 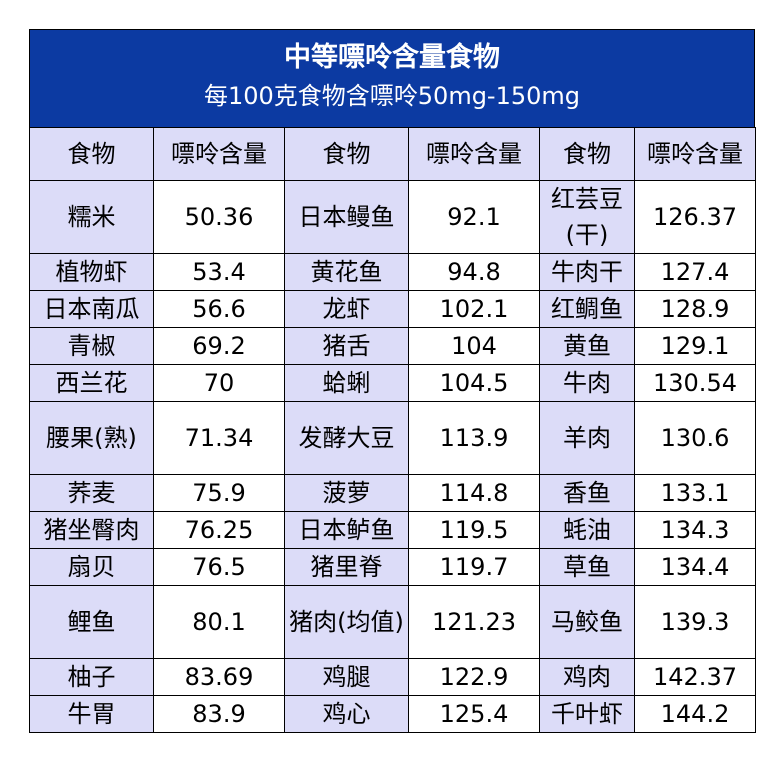 I want to click on table-row: 糯米 50.36 日本鳗鱼 92.1 红芸豆(干) 126.37, so click(x=392, y=217).